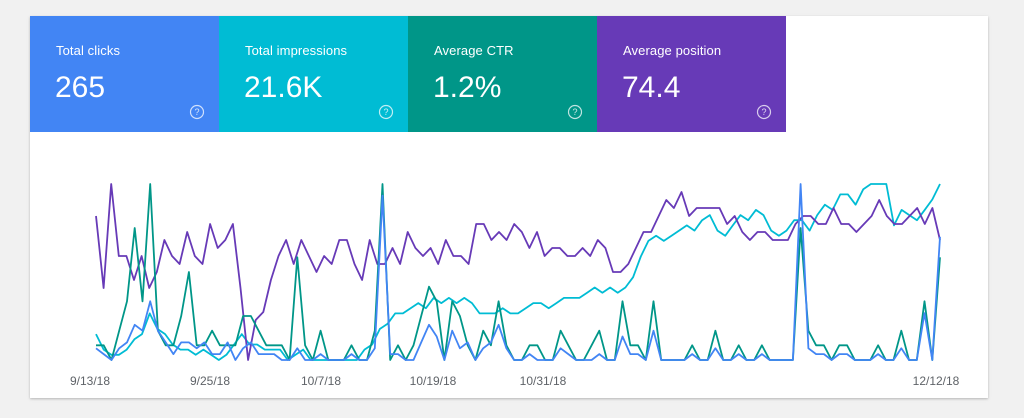 This screenshot has width=1024, height=418. I want to click on x-tick-label: 12/12/18, so click(936, 381).